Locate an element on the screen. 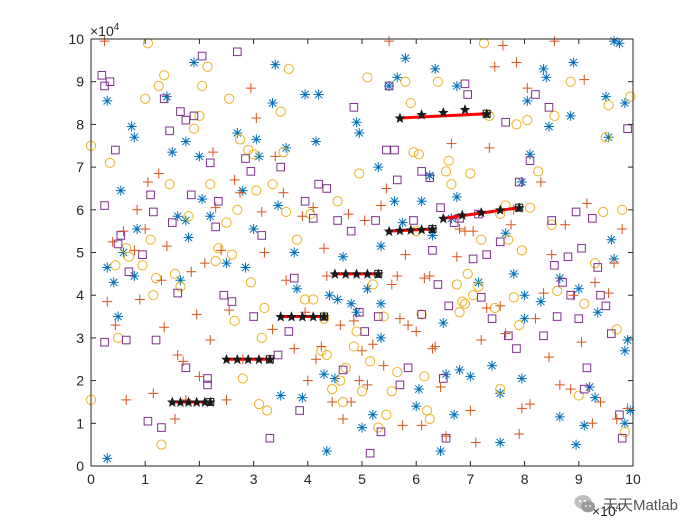 This screenshot has height=525, width=700. y-tick-label-10: 10 is located at coordinates (76, 39).